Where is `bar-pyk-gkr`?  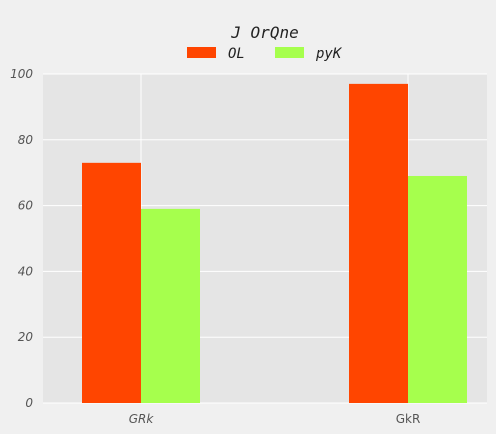 bar-pyk-gkr is located at coordinates (437, 289).